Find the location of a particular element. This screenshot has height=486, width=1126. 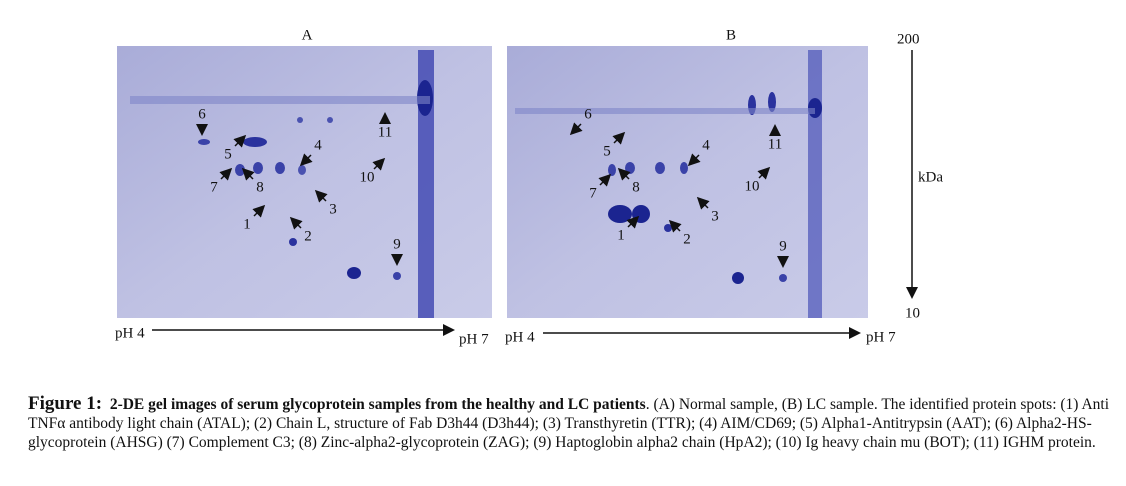

mass-bottom: 10 is located at coordinates (912, 313).